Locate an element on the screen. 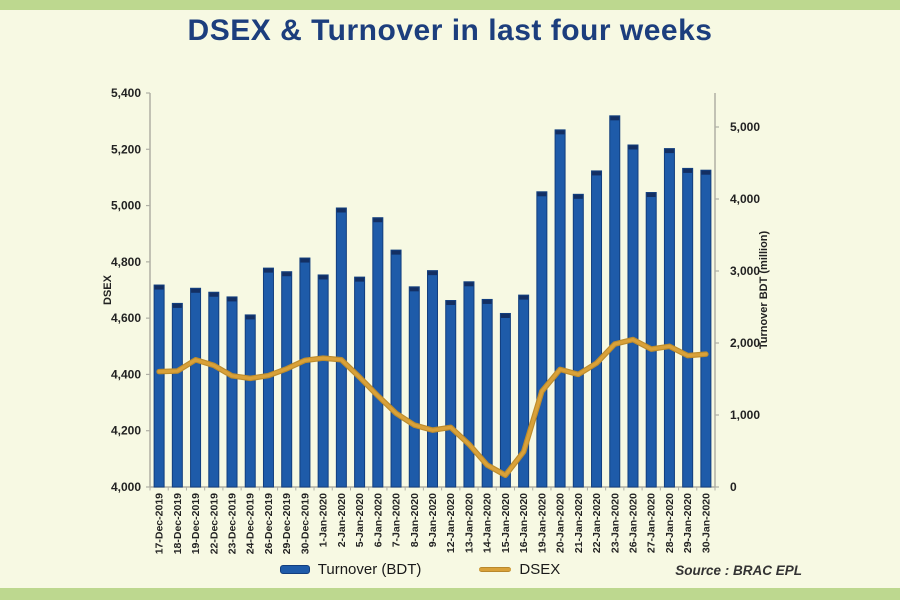 Image resolution: width=900 pixels, height=600 pixels. left-axis-tick-label: 4,800 is located at coordinates (126, 262).